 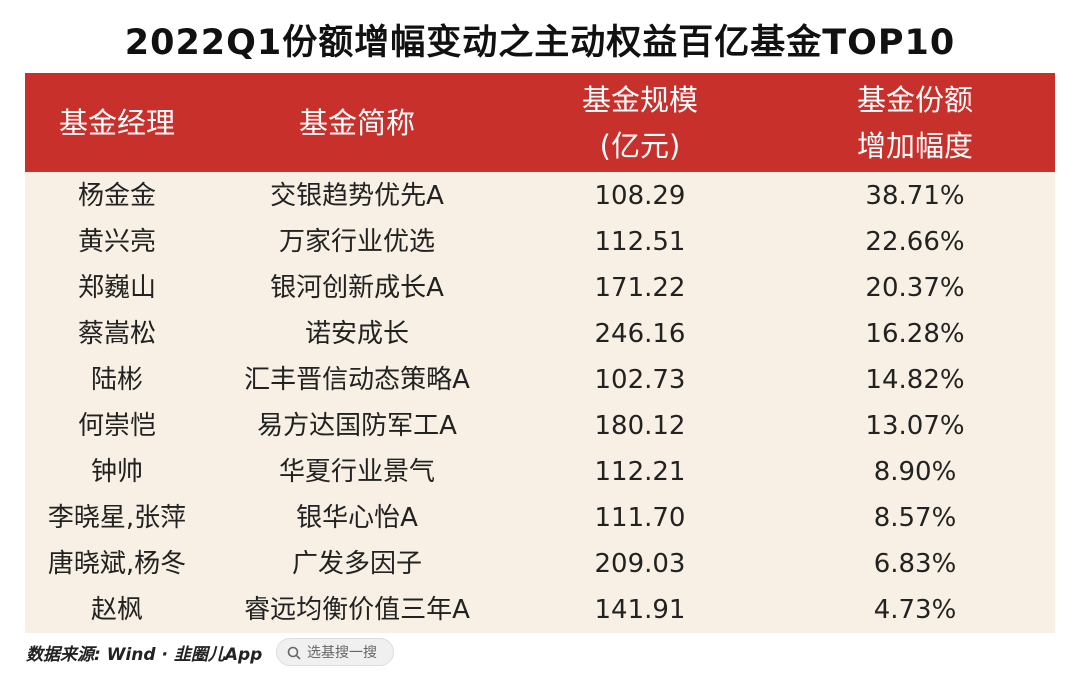 What do you see at coordinates (640, 196) in the screenshot?
I see `table-cell: 108.29` at bounding box center [640, 196].